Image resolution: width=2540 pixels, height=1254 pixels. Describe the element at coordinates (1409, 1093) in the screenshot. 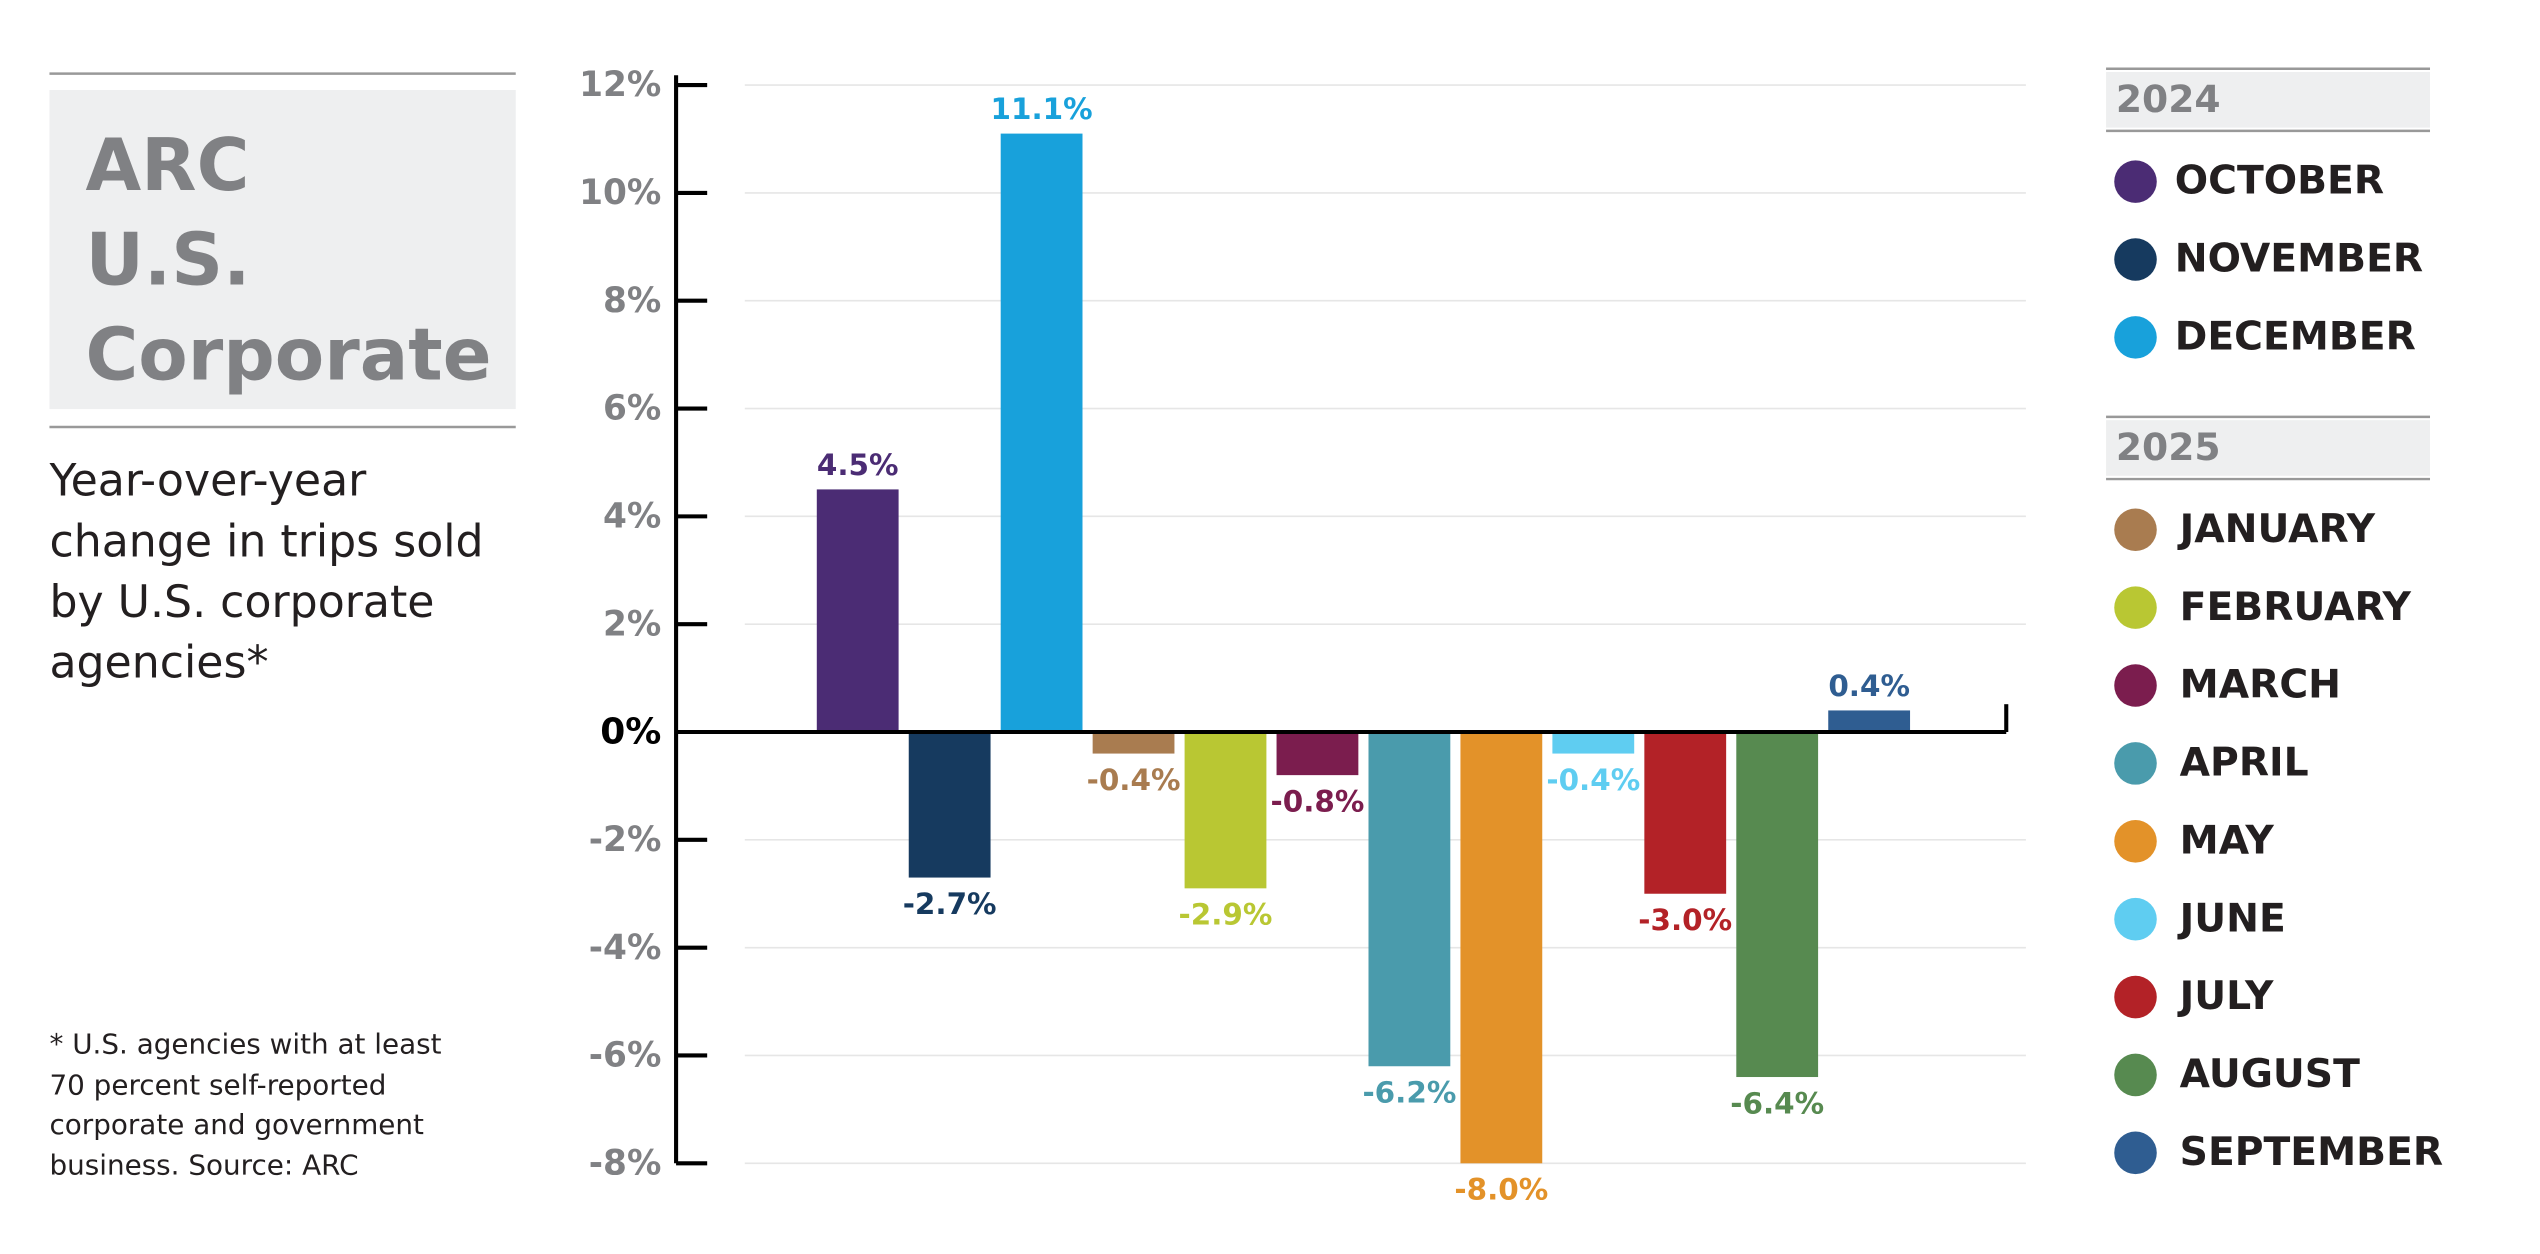

I see `value-label: -6.2%` at that location.